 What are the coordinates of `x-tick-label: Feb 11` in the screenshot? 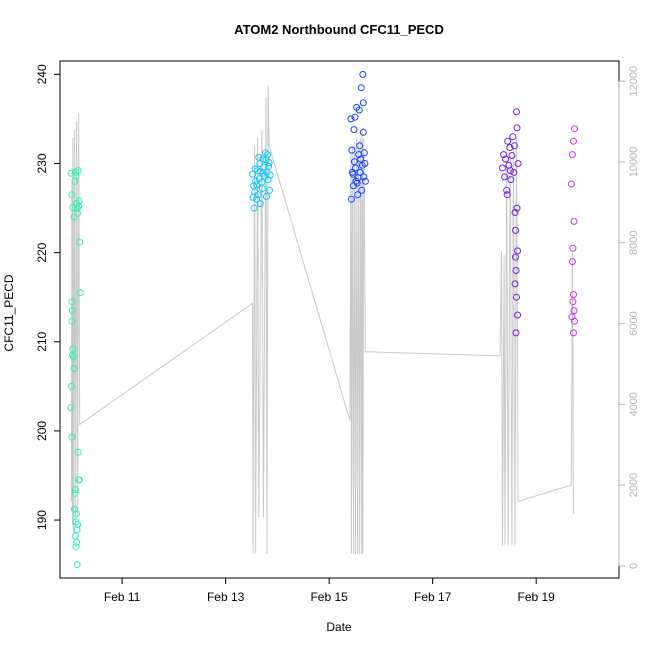 It's located at (122, 597).